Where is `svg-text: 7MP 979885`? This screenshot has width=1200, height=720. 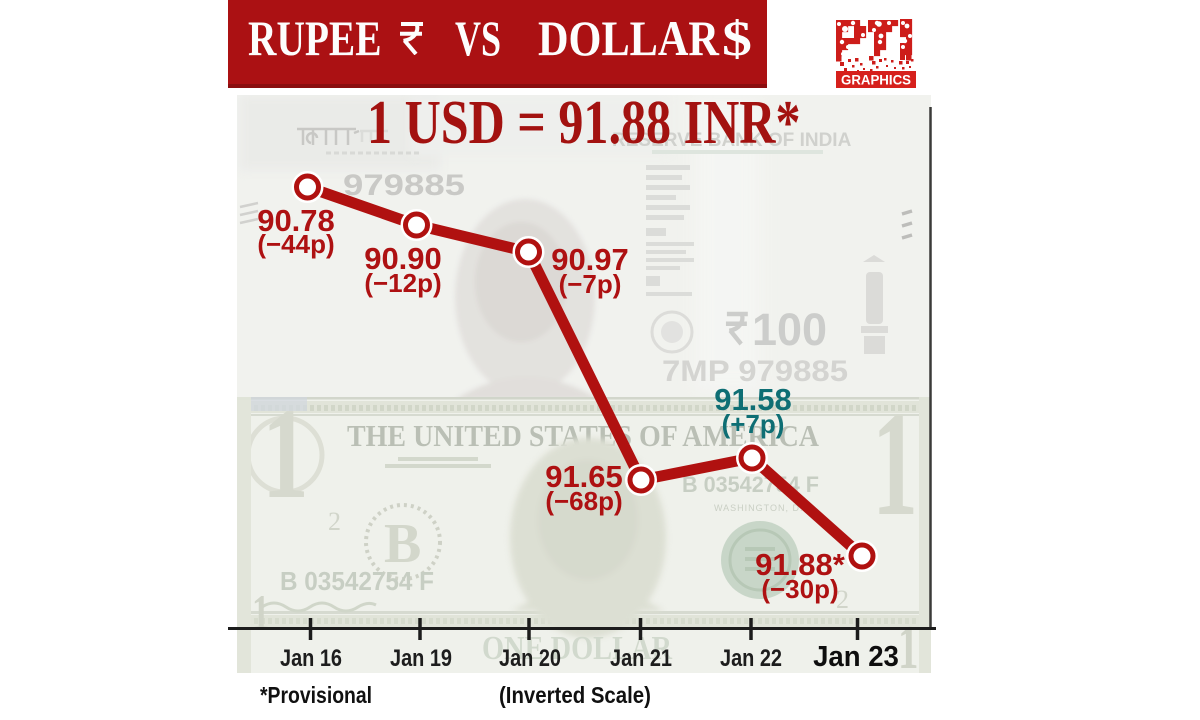
svg-text: 7MP 979885 is located at coordinates (755, 371).